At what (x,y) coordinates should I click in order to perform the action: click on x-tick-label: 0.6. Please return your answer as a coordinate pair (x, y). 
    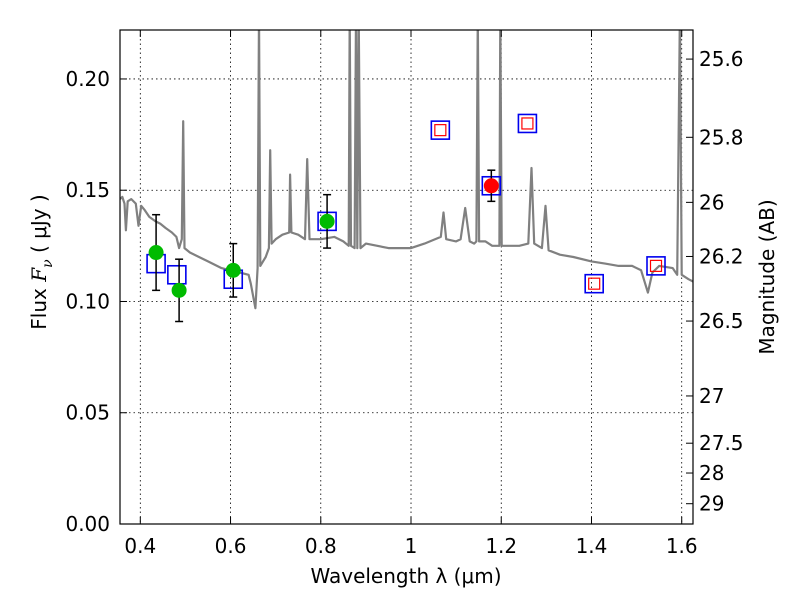
    Looking at the image, I should click on (231, 546).